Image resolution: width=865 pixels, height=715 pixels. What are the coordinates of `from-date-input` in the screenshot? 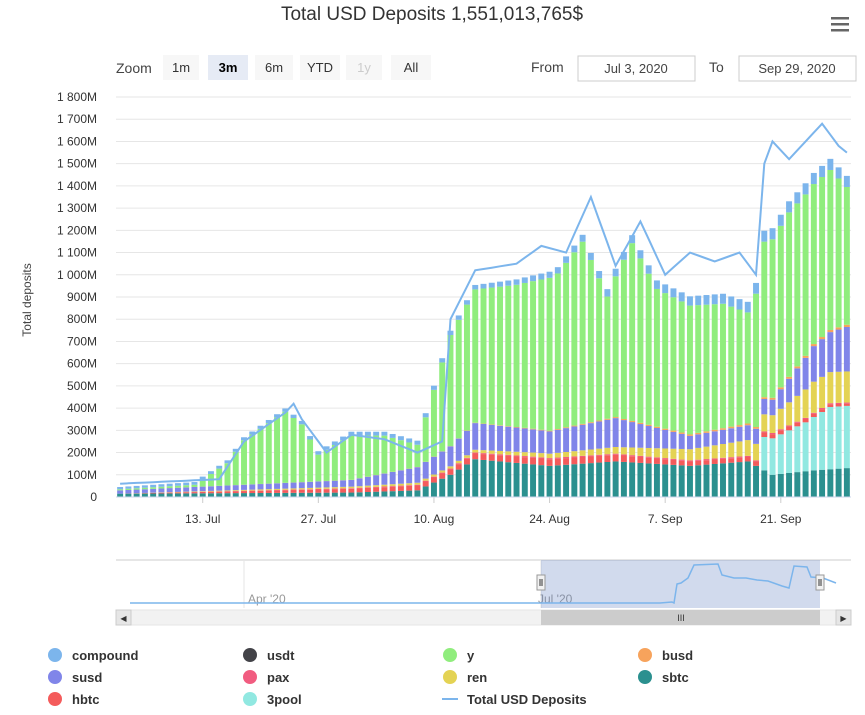 It's located at (636, 68).